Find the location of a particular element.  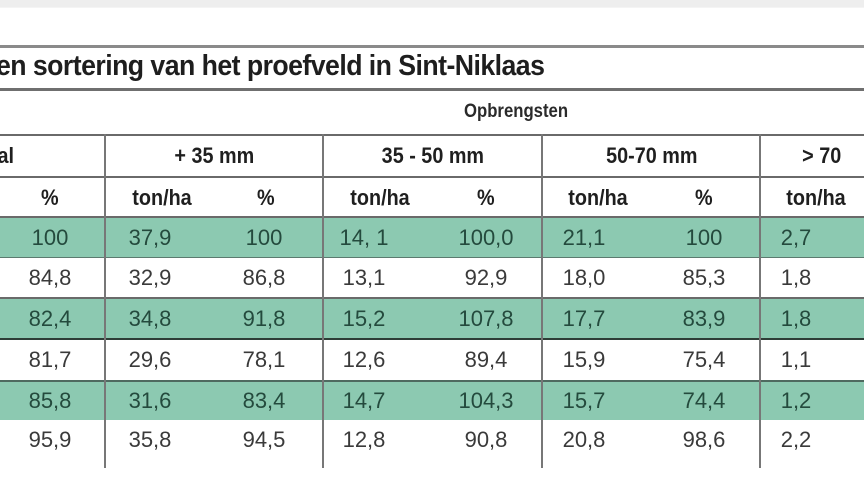

group-header-row: aal + 35 mm 35 - 50 mm 50-70 mm > 70 is located at coordinates (432, 156).